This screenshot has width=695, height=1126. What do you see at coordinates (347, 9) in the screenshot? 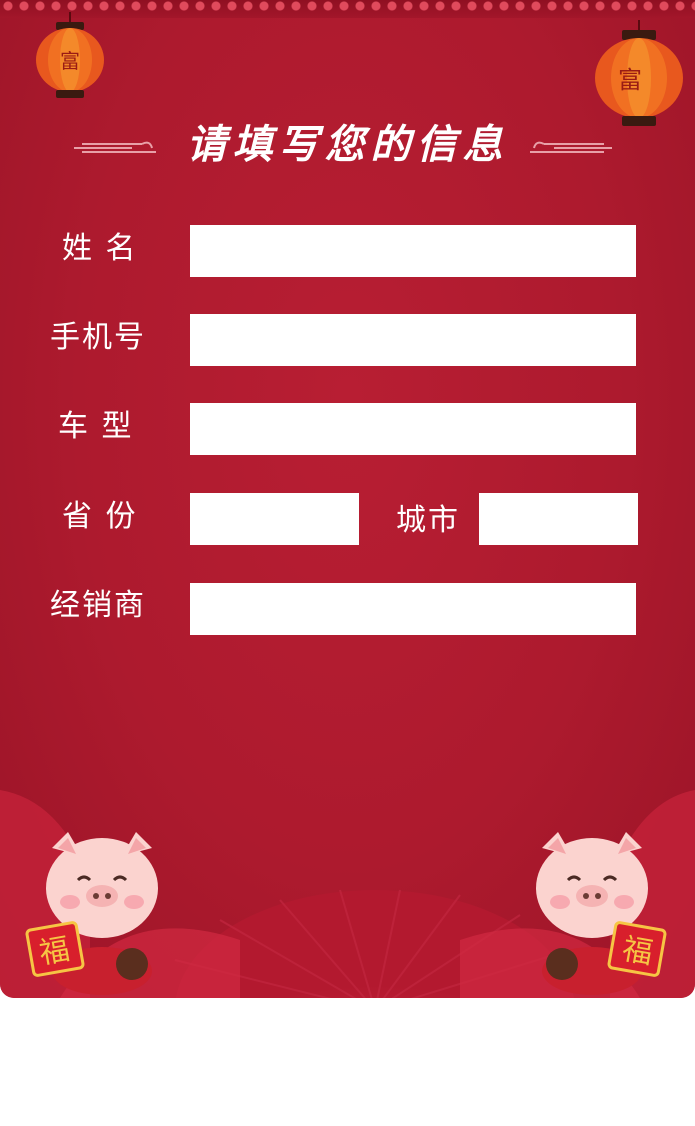
I see `bead-border` at bounding box center [347, 9].